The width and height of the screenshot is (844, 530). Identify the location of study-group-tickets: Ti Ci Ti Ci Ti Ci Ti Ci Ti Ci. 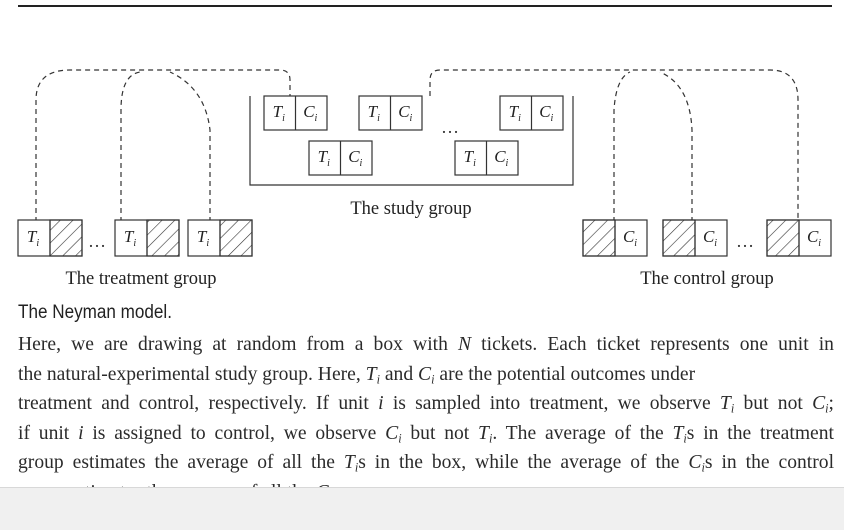
(413, 135).